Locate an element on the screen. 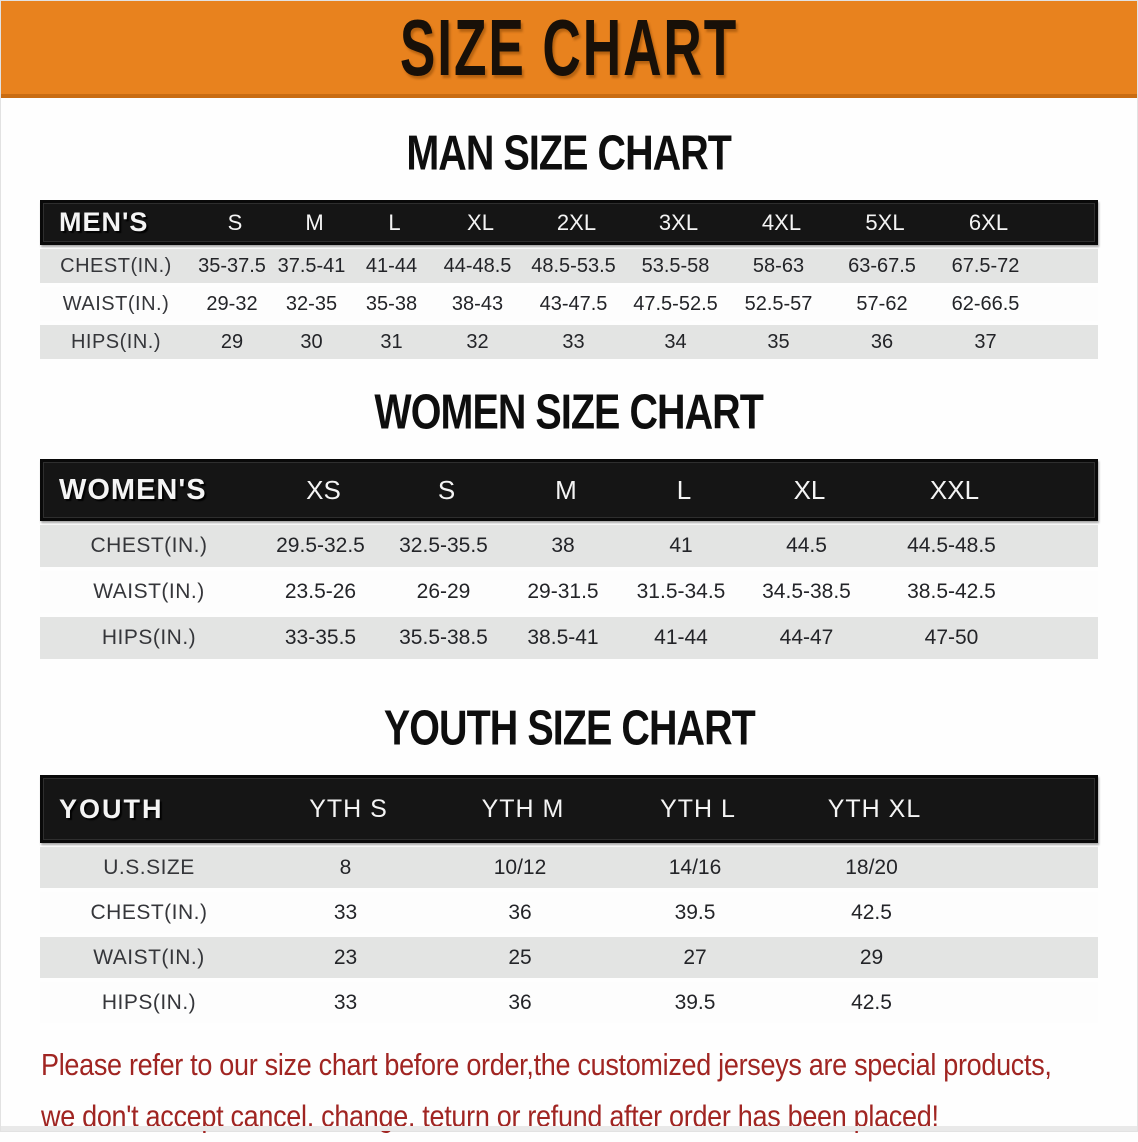  men-waist-in-value-4: 43-47.5 is located at coordinates (573, 303).